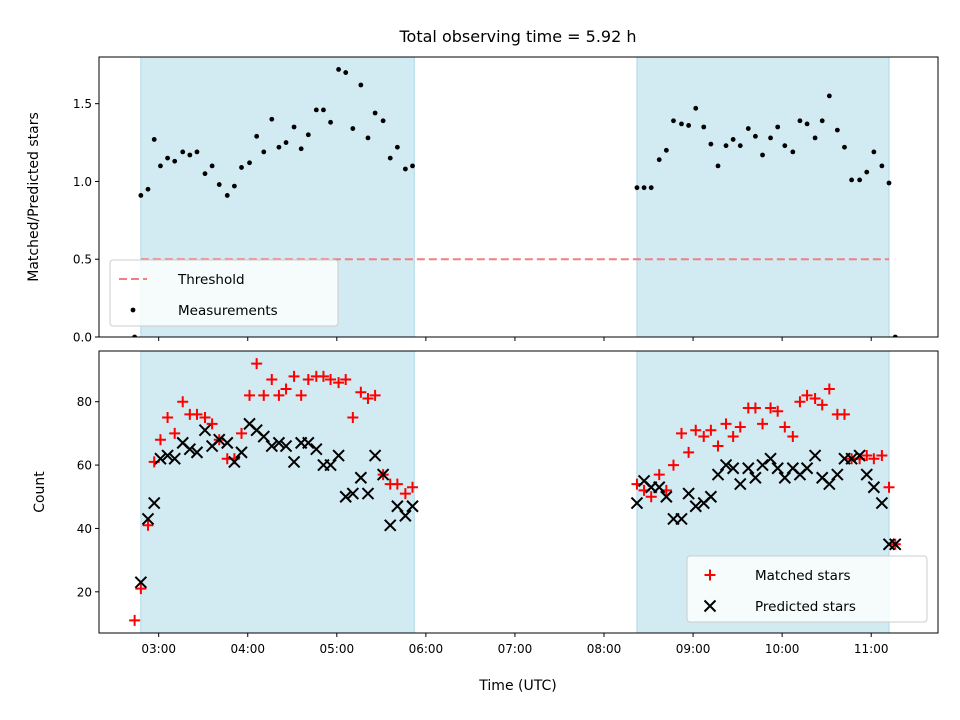 This screenshot has width=960, height=720. I want to click on legend-label: Predicted stars, so click(805, 607).